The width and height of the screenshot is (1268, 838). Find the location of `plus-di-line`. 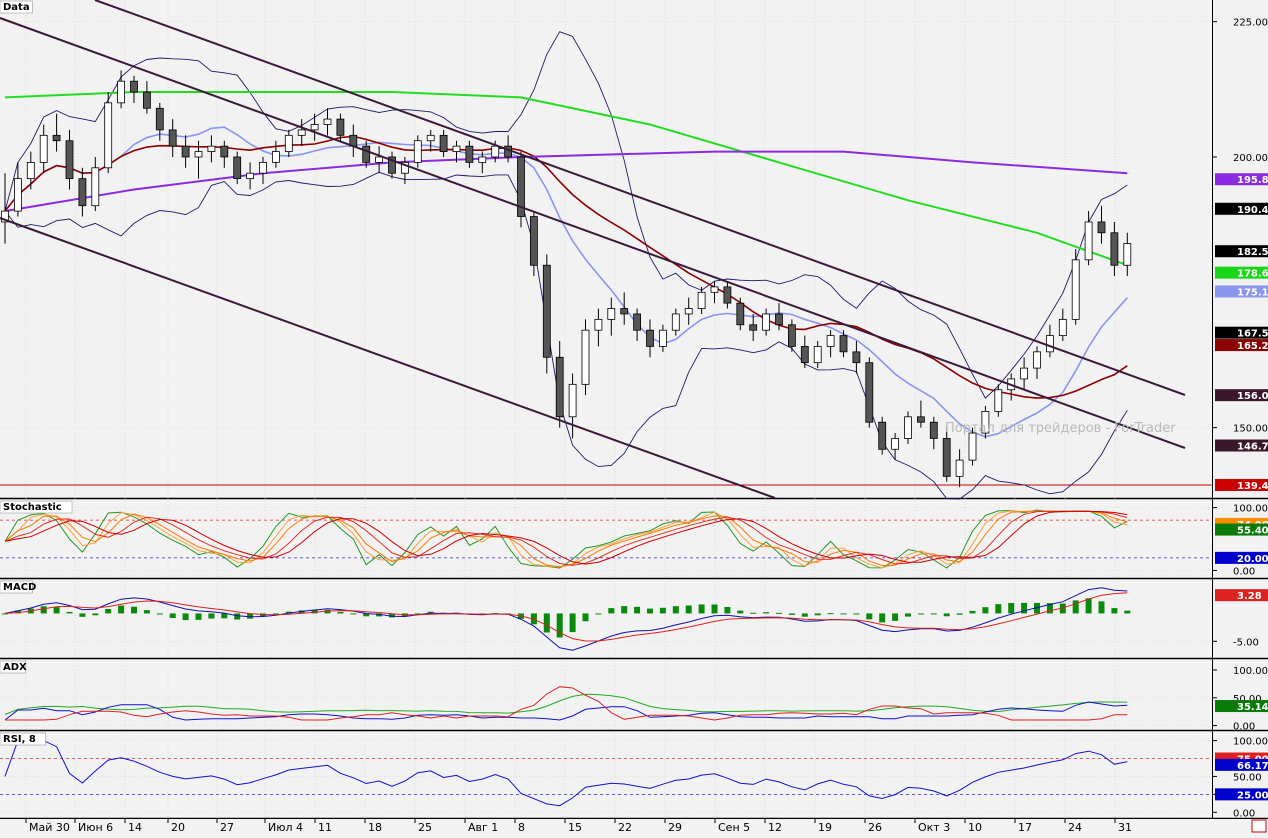

plus-di-line is located at coordinates (566, 711).